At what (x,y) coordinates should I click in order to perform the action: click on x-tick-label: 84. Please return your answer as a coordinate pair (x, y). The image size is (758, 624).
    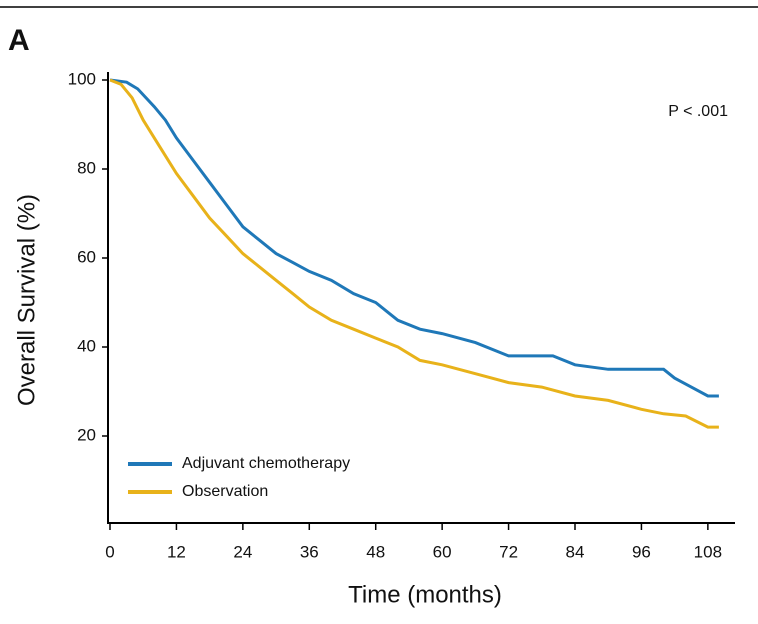
    Looking at the image, I should click on (575, 551).